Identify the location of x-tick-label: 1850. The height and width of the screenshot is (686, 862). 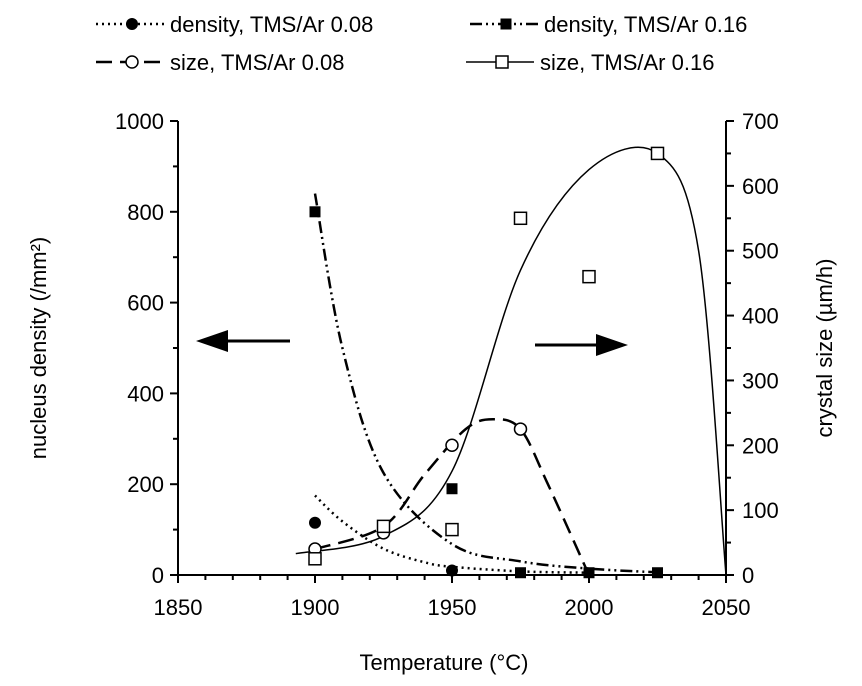
(178, 607).